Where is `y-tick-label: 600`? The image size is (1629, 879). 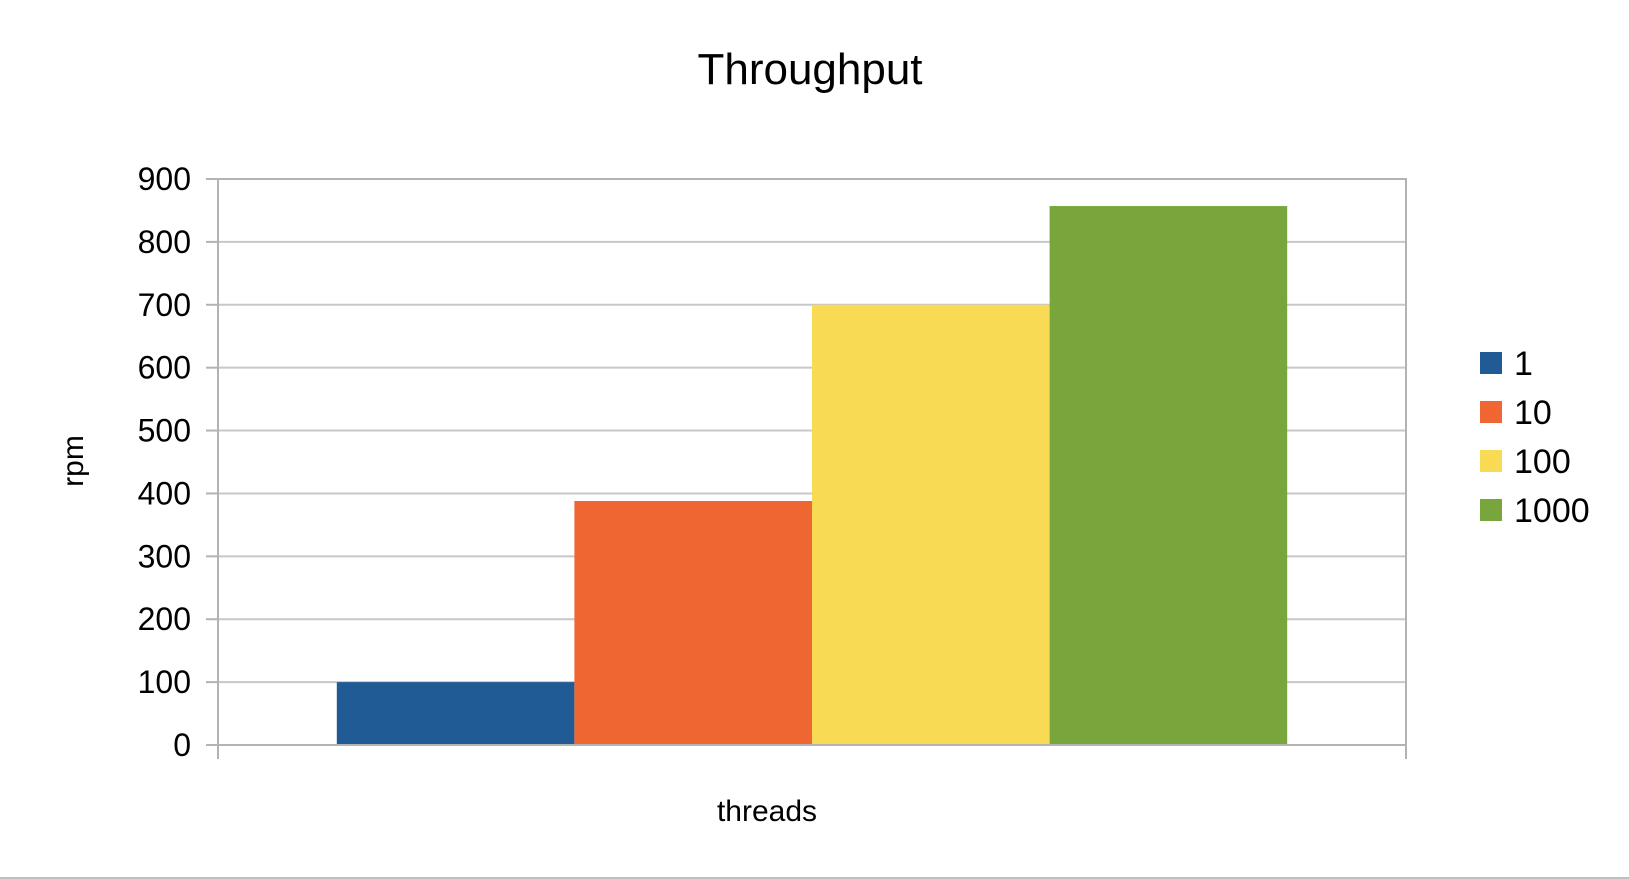 y-tick-label: 600 is located at coordinates (164, 368).